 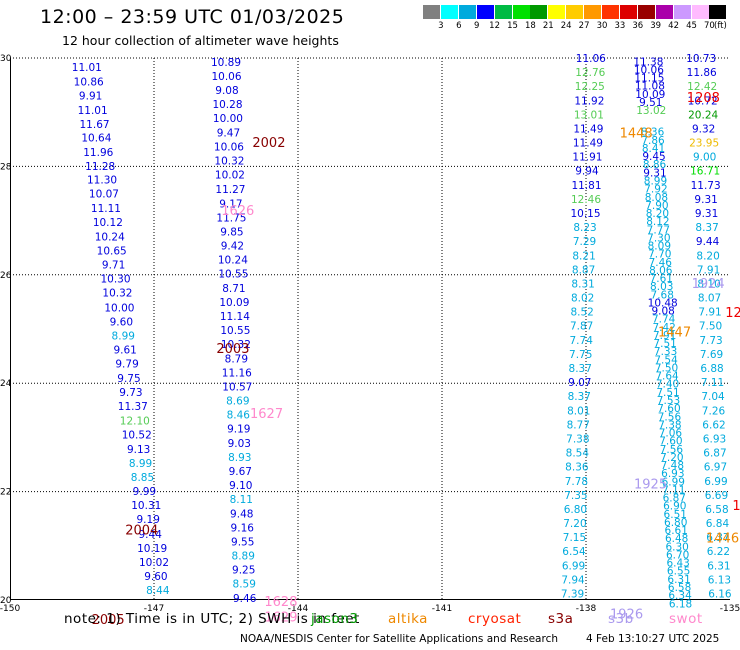 I want to click on wave-height-value: 10.32, so click(x=236, y=345).